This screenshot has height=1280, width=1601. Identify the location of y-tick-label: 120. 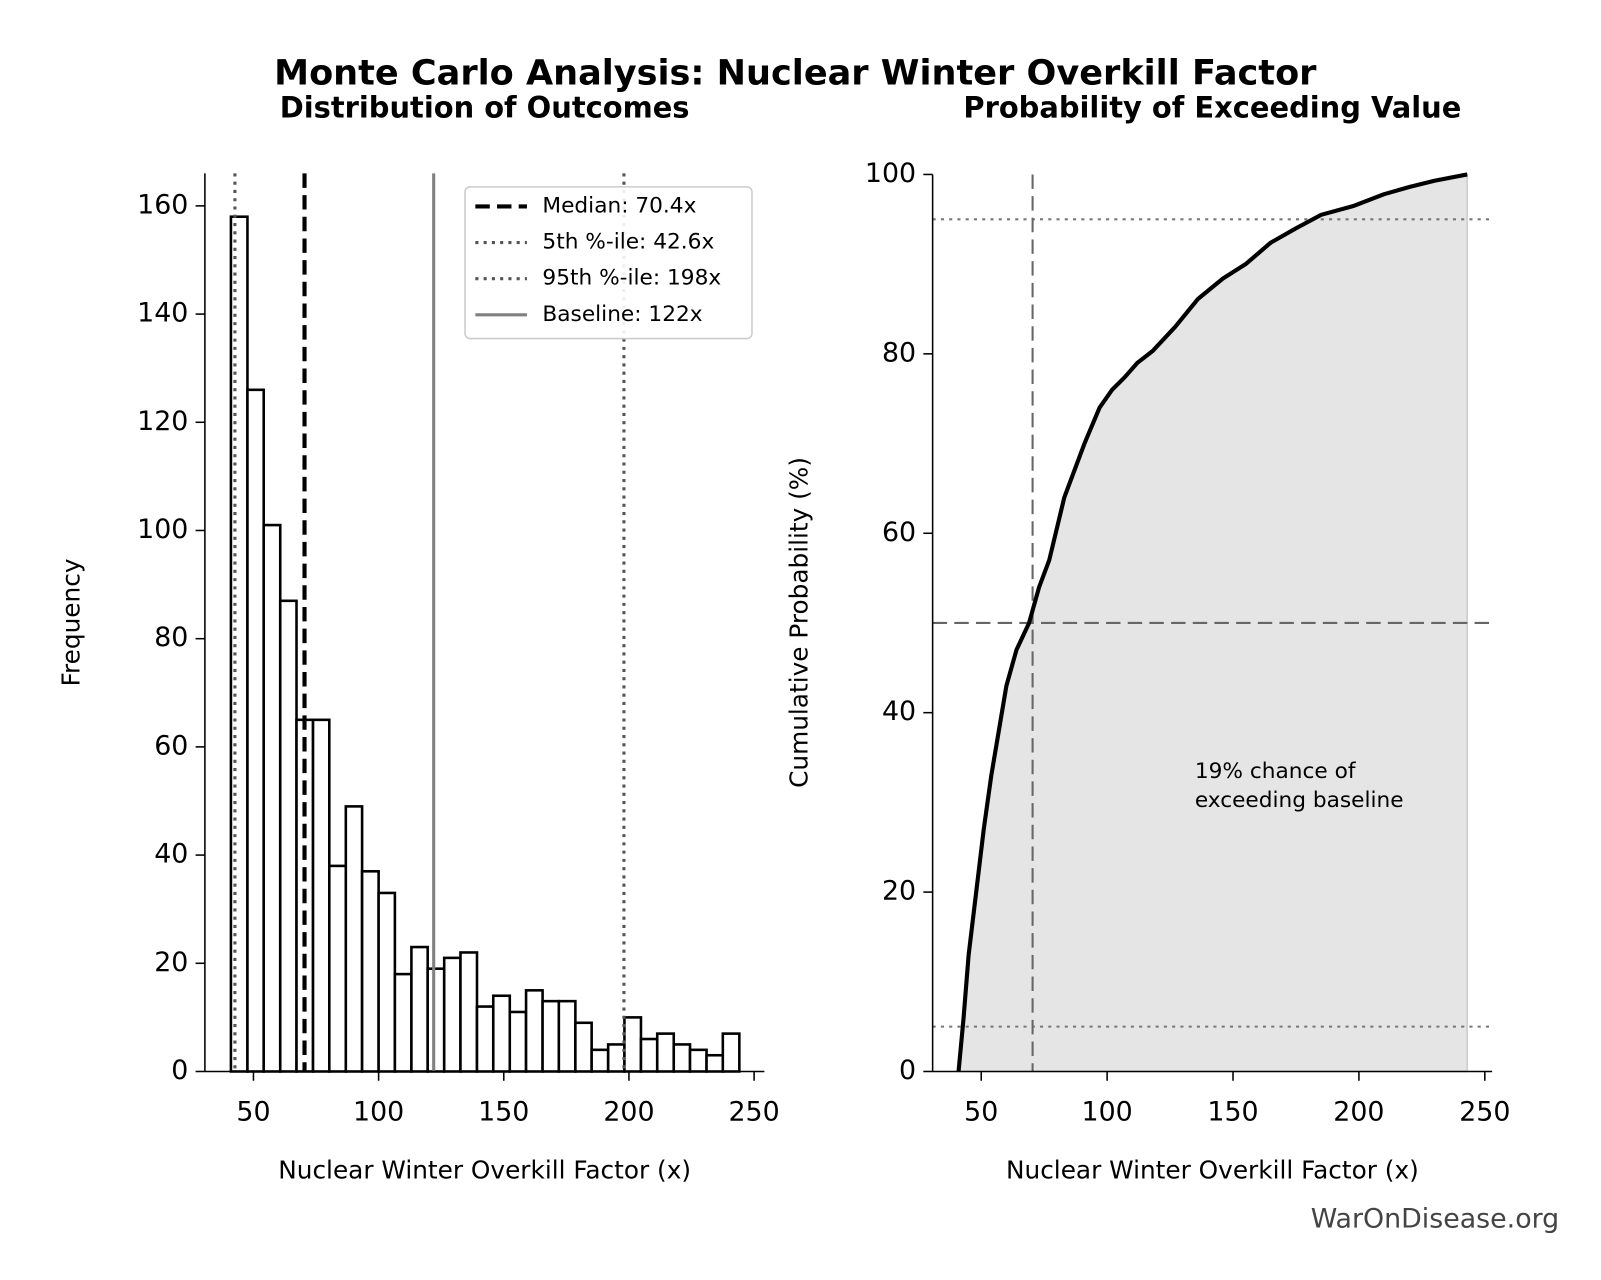
(162, 421).